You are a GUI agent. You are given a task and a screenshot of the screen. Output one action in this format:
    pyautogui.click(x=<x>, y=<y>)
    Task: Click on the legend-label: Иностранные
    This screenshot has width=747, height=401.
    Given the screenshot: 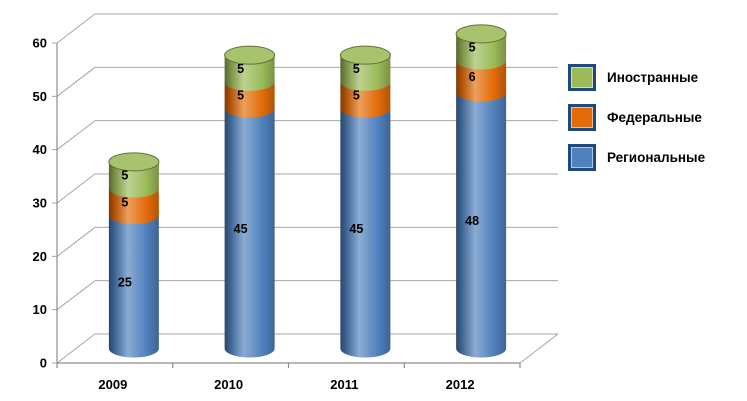 What is the action you would take?
    pyautogui.click(x=653, y=77)
    